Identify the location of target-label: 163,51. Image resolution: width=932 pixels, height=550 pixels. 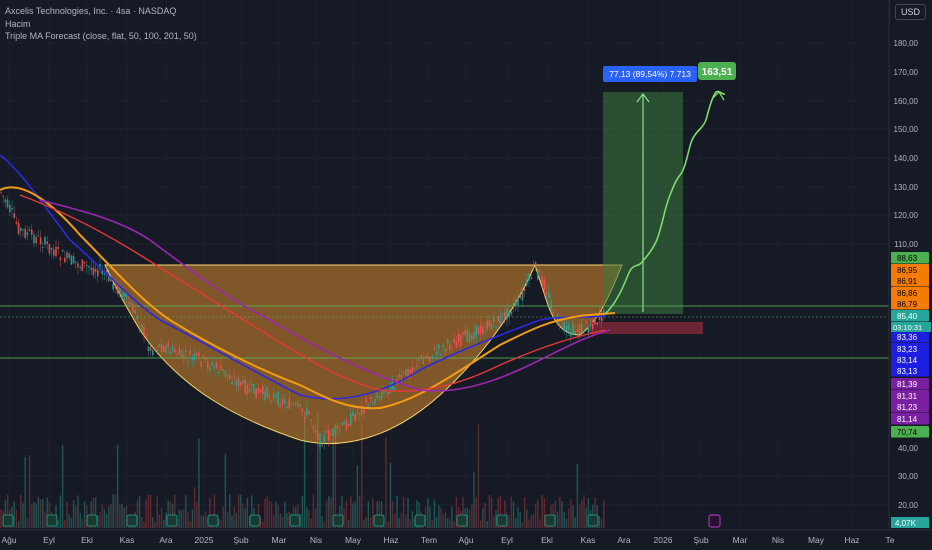
(717, 71).